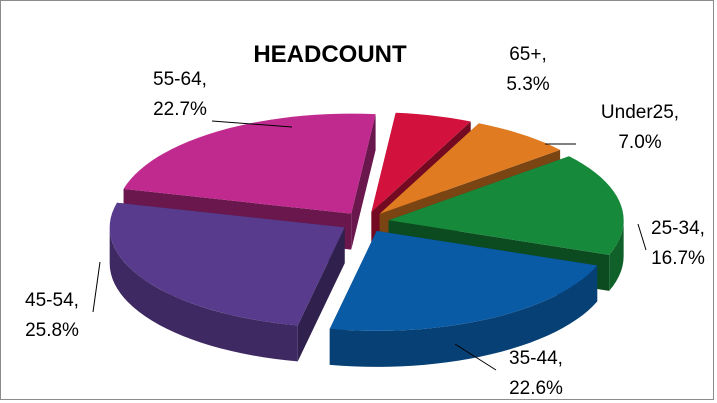 The width and height of the screenshot is (717, 403). Describe the element at coordinates (639, 142) in the screenshot. I see `value-label: 7.0%` at that location.